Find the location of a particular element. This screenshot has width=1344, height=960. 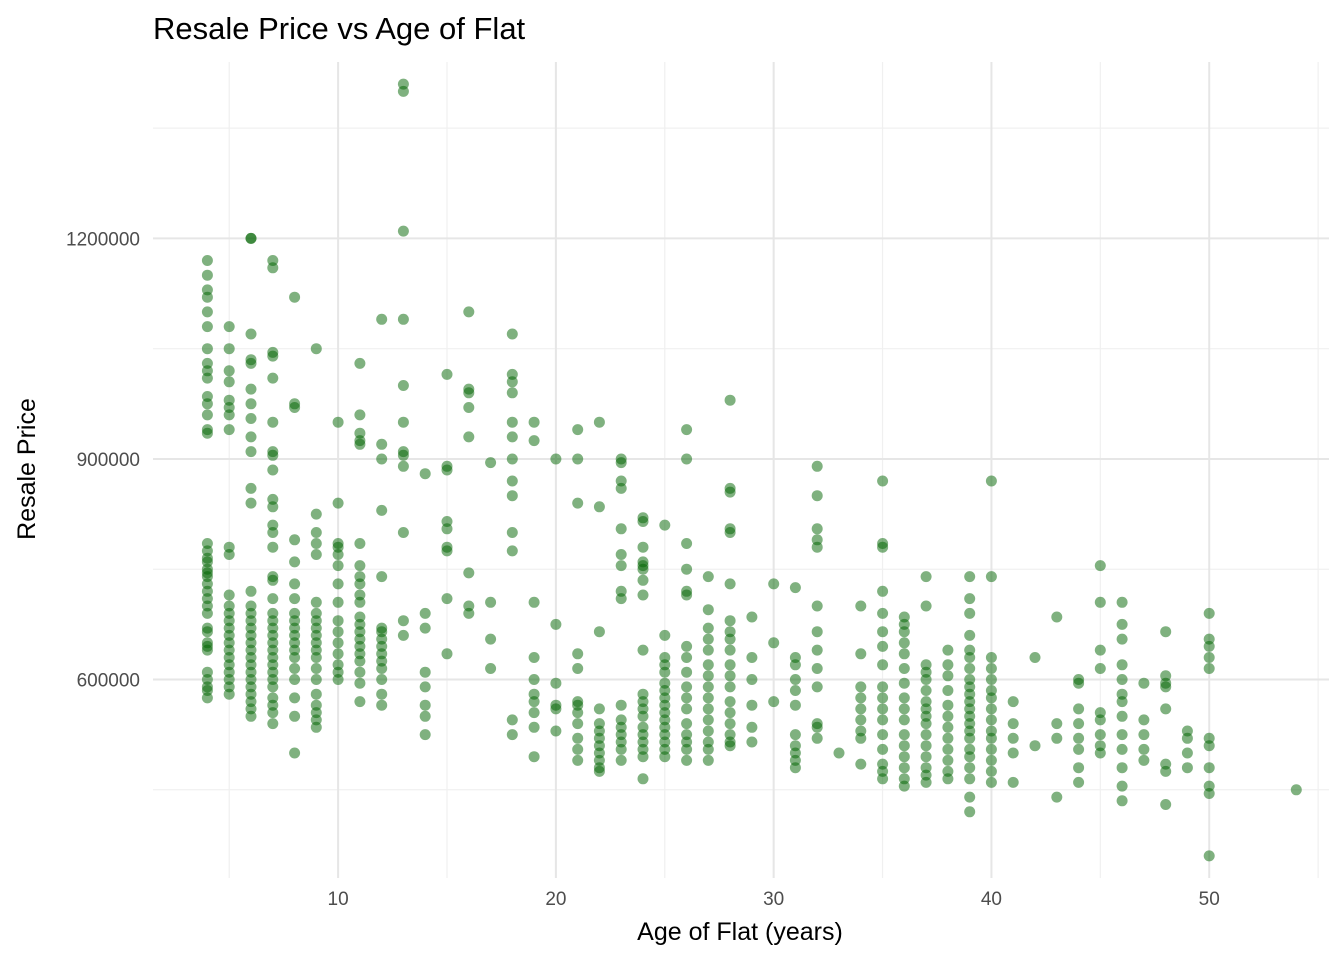

chart-title: Resale Price vs Age of Flat is located at coordinates (339, 28).